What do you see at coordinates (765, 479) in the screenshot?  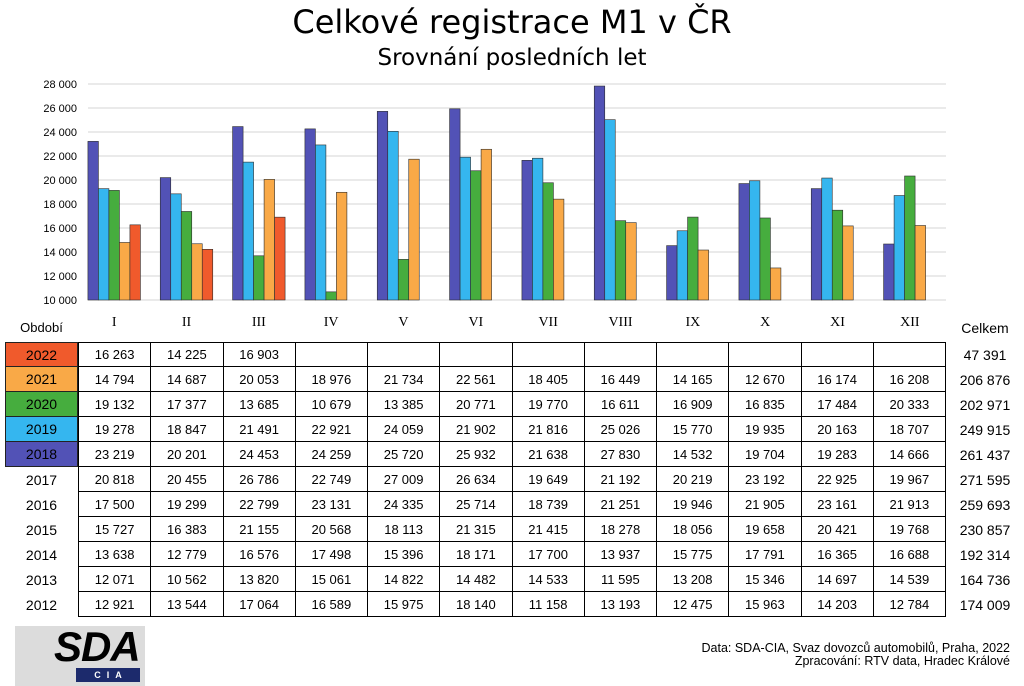 I see `table-cell: 23 192` at bounding box center [765, 479].